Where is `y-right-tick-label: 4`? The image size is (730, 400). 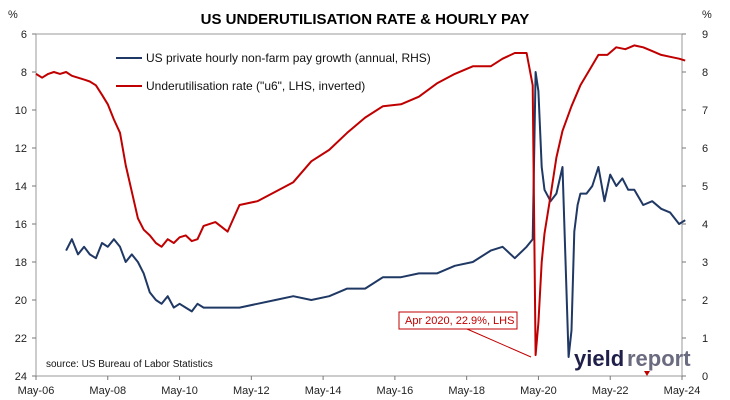 y-right-tick-label: 4 is located at coordinates (705, 225).